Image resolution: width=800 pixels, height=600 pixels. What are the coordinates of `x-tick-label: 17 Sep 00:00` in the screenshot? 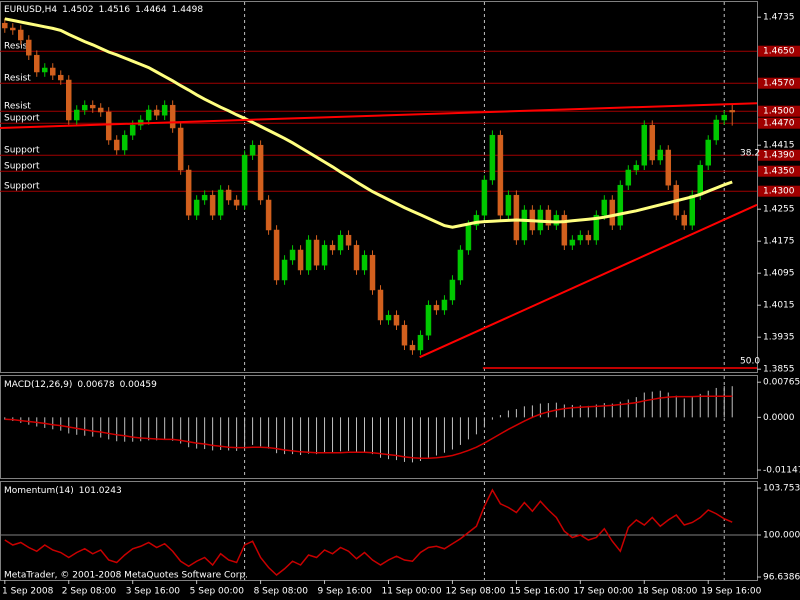 It's located at (603, 592).